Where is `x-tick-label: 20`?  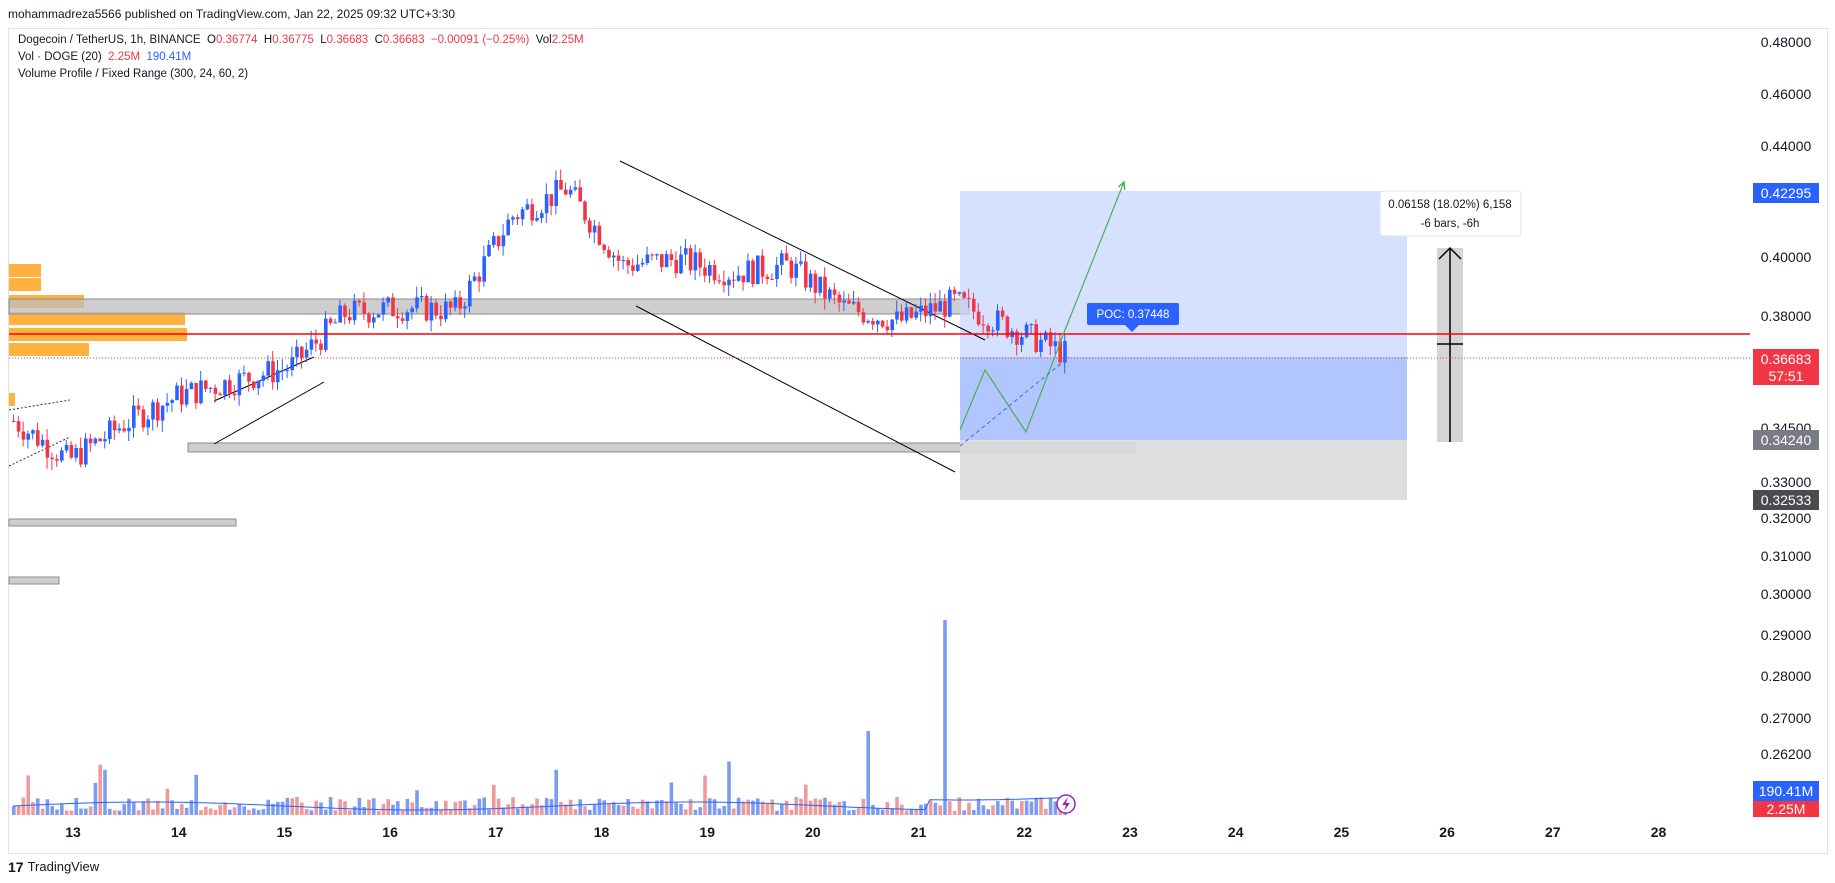 x-tick-label: 20 is located at coordinates (813, 832).